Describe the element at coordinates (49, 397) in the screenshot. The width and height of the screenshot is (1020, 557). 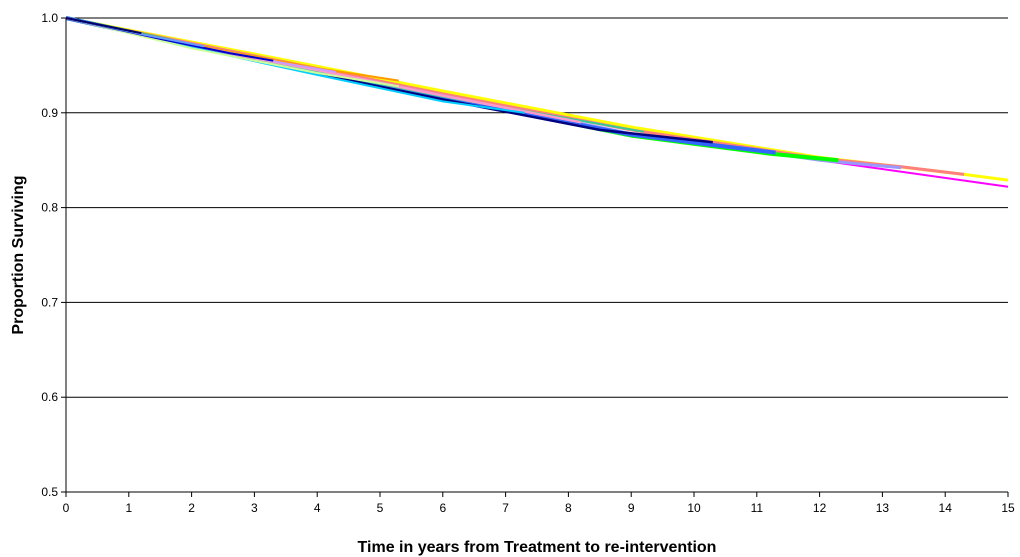
I see `y-tick-label: 0.6` at that location.